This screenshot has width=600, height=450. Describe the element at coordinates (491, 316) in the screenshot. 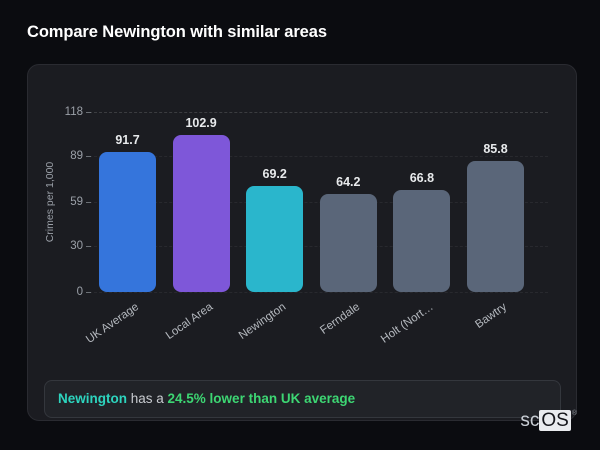

I see `x-tick-label: Bawtry` at that location.